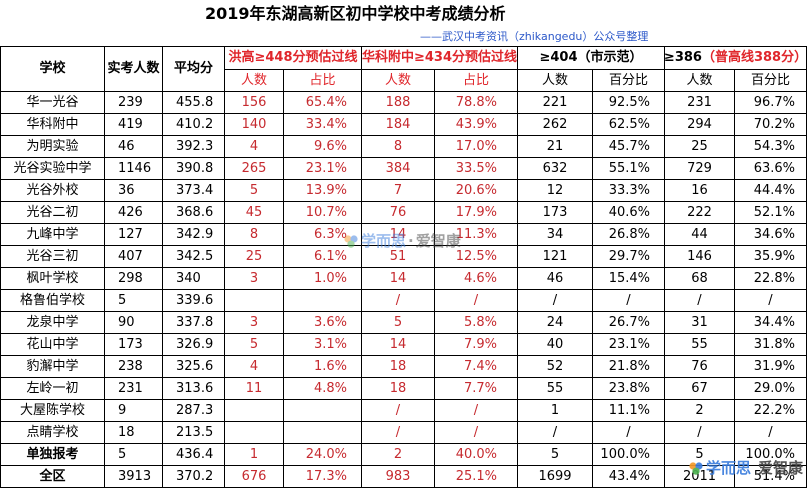  I want to click on table-row: 点睛学校 18 213.5 / / / / / /, so click(404, 433).